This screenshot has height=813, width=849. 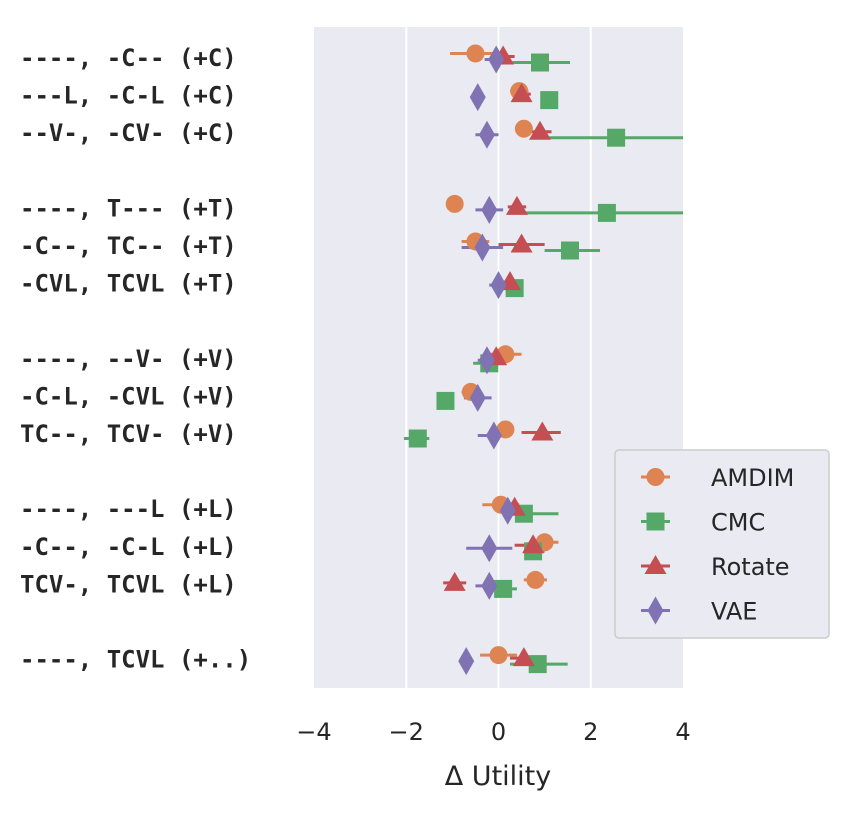 I want to click on row-label: -C--, -C-L (+L), so click(x=128, y=547).